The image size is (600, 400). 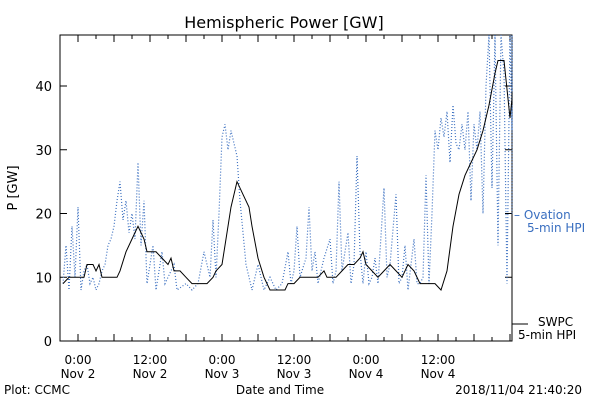 I want to click on chart-title: Hemispheric Power [GW], so click(x=283, y=22).